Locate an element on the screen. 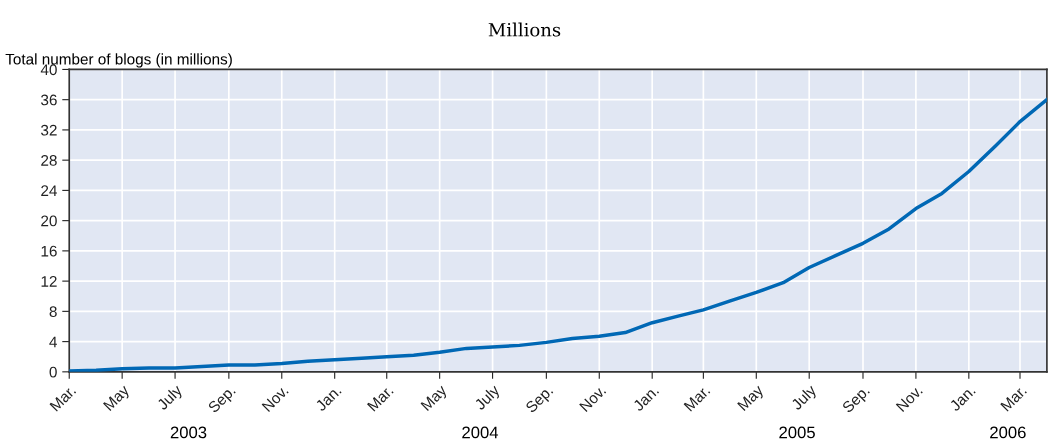  y-tick-label: 36 is located at coordinates (49, 100).